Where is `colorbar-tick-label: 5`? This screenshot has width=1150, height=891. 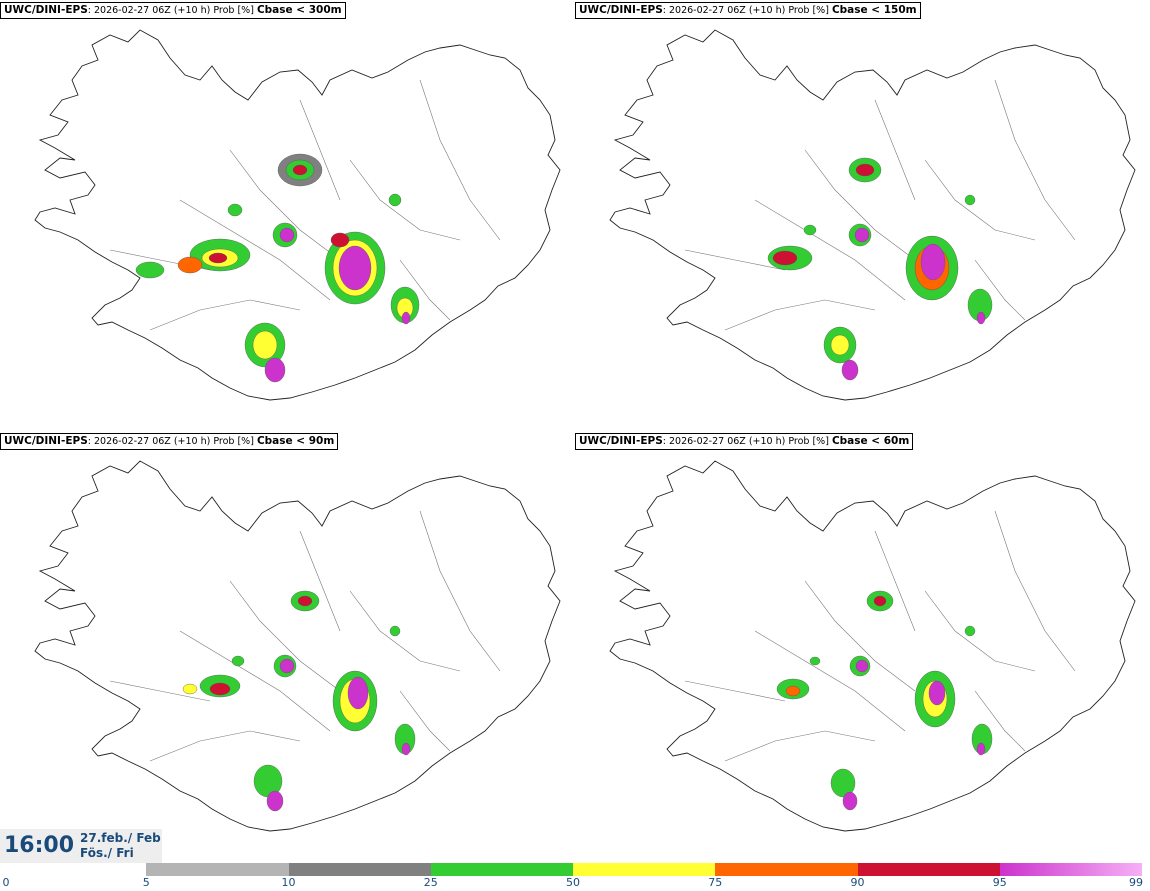 colorbar-tick-label: 5 is located at coordinates (146, 882).